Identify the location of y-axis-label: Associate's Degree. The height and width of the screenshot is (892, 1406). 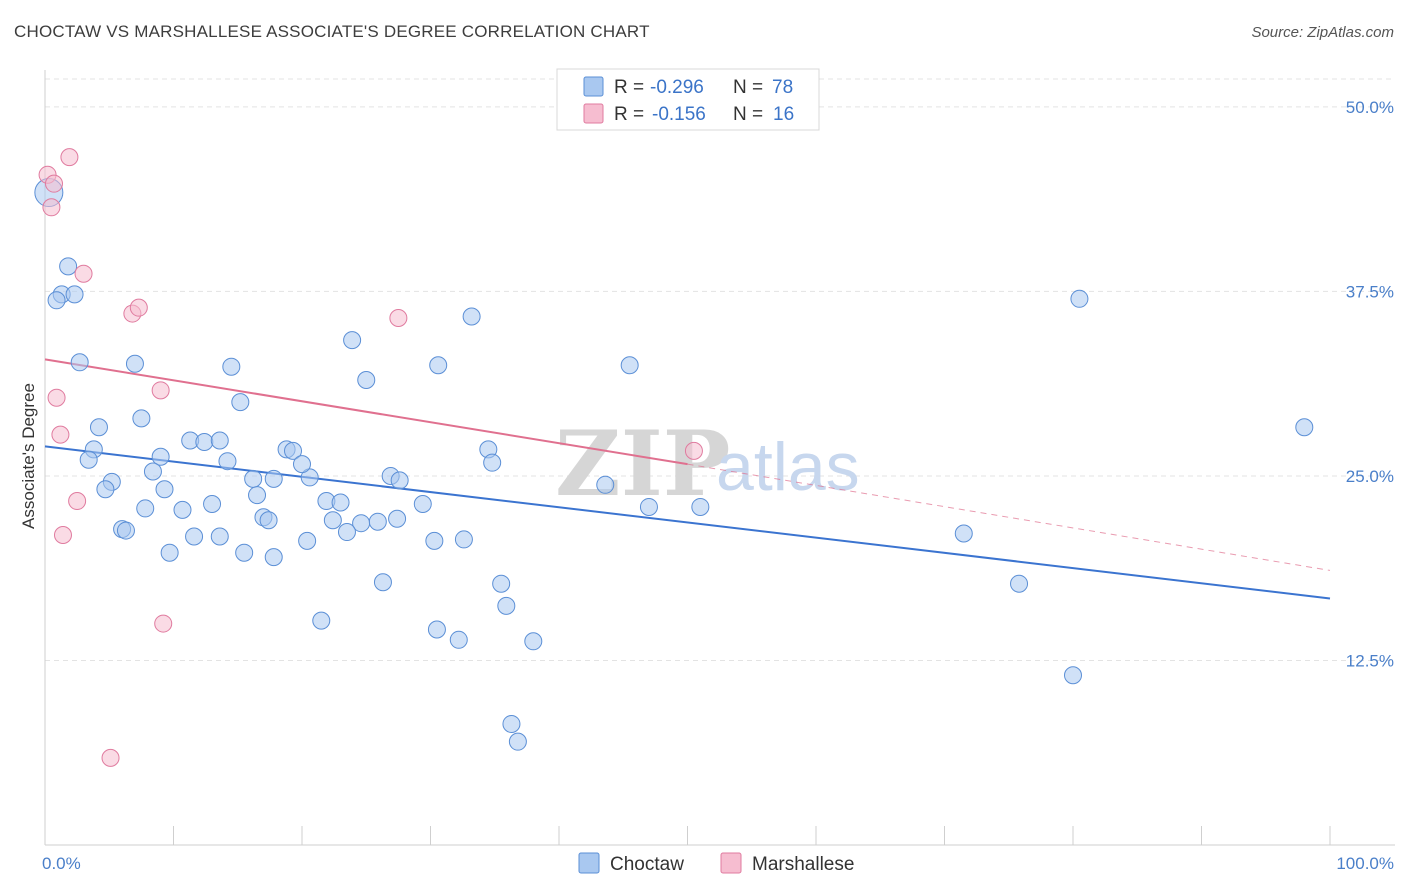
(28, 456).